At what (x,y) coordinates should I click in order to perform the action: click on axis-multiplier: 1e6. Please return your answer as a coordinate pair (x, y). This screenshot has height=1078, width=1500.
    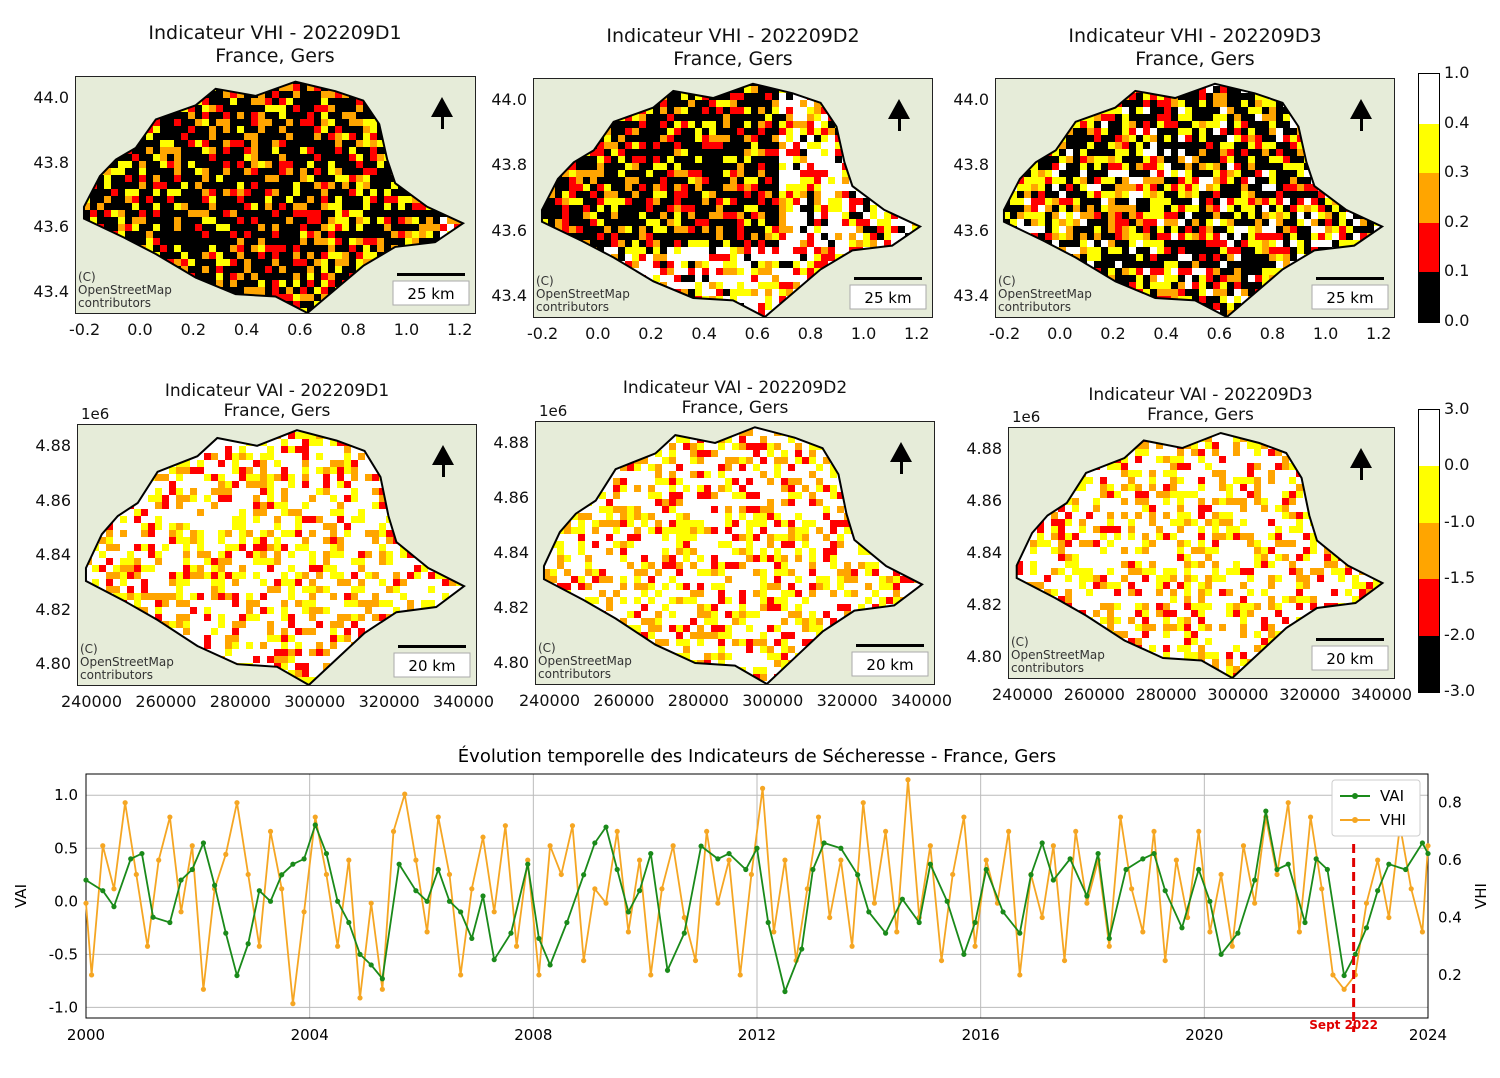
    Looking at the image, I should click on (95, 414).